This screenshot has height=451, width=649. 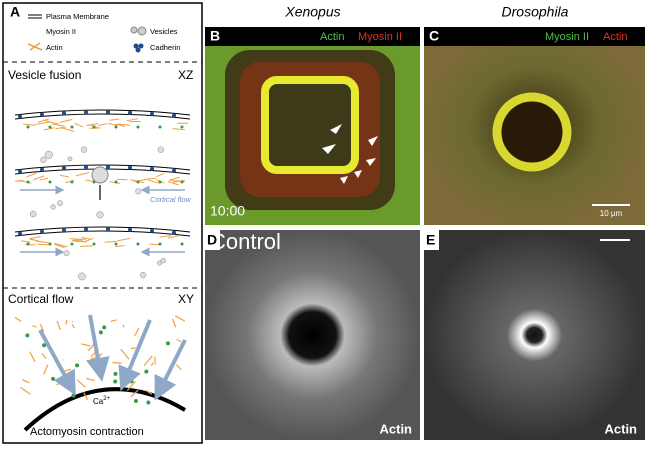 I want to click on legend-label: Vesicles, so click(x=164, y=31).